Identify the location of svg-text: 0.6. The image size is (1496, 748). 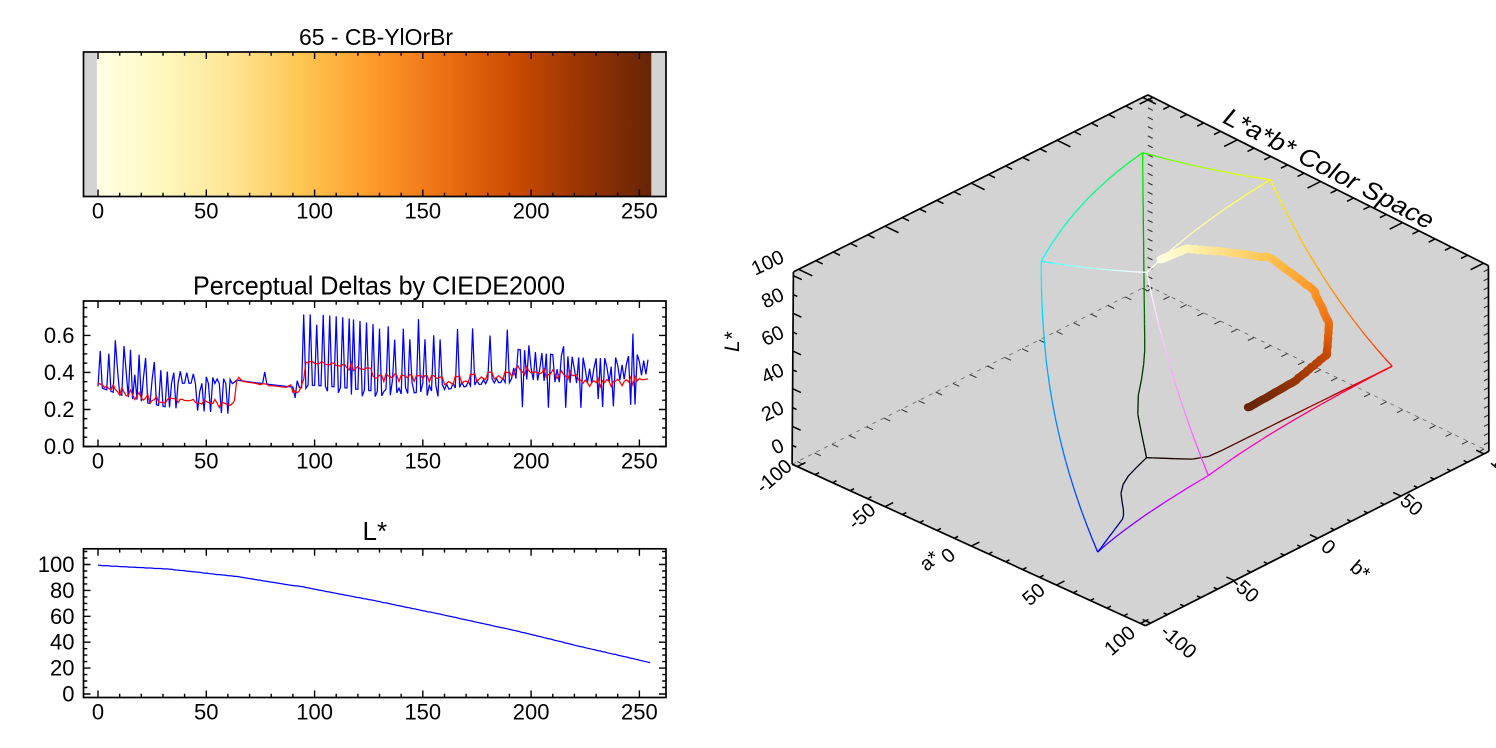
(59, 335).